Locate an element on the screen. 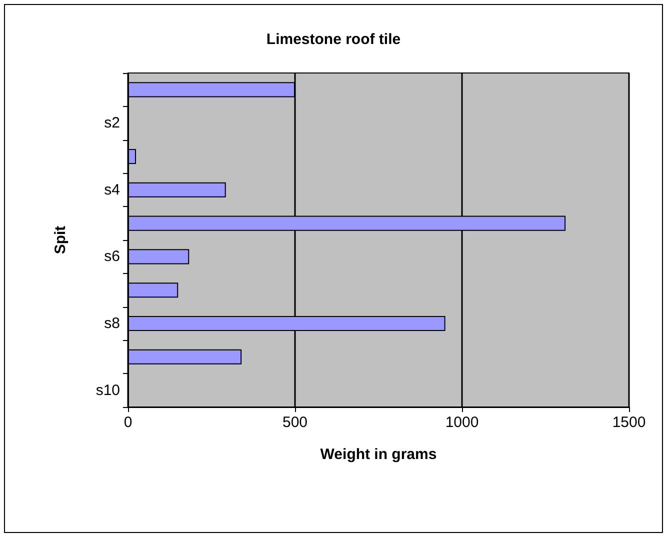 This screenshot has height=539, width=669. x-tick-label: 0 is located at coordinates (128, 422).